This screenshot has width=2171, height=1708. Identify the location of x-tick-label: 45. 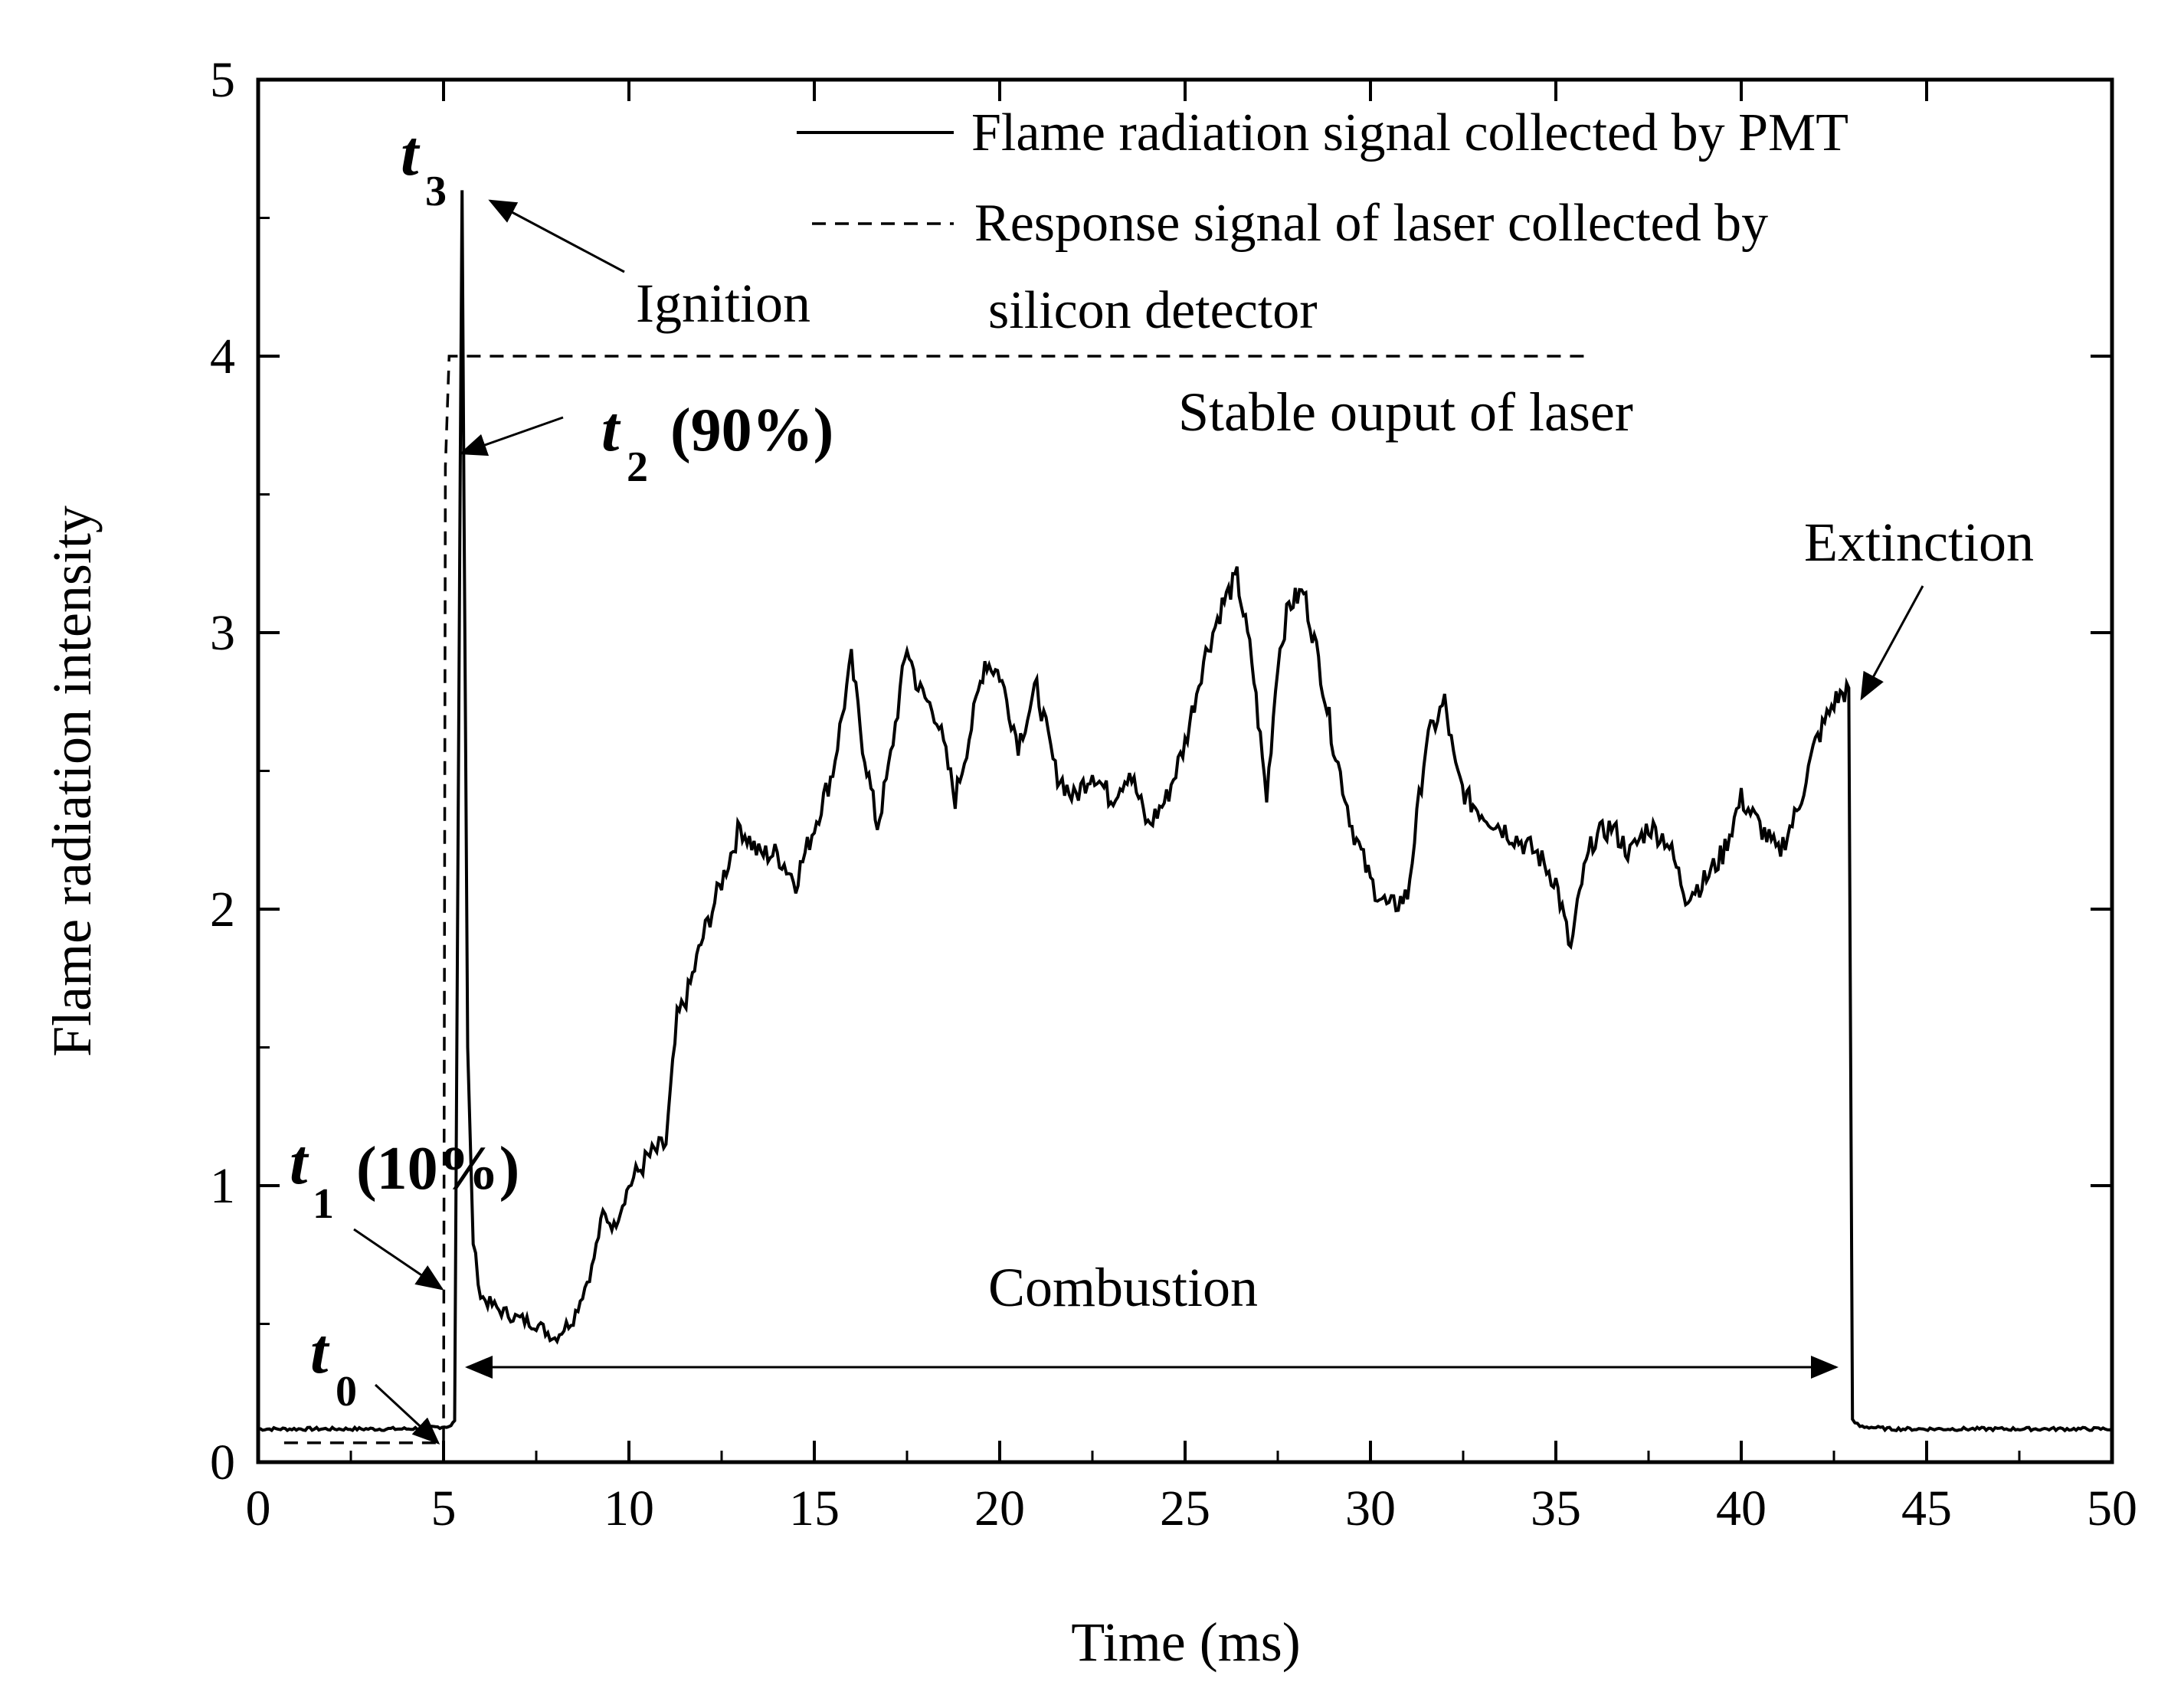
(1926, 1508).